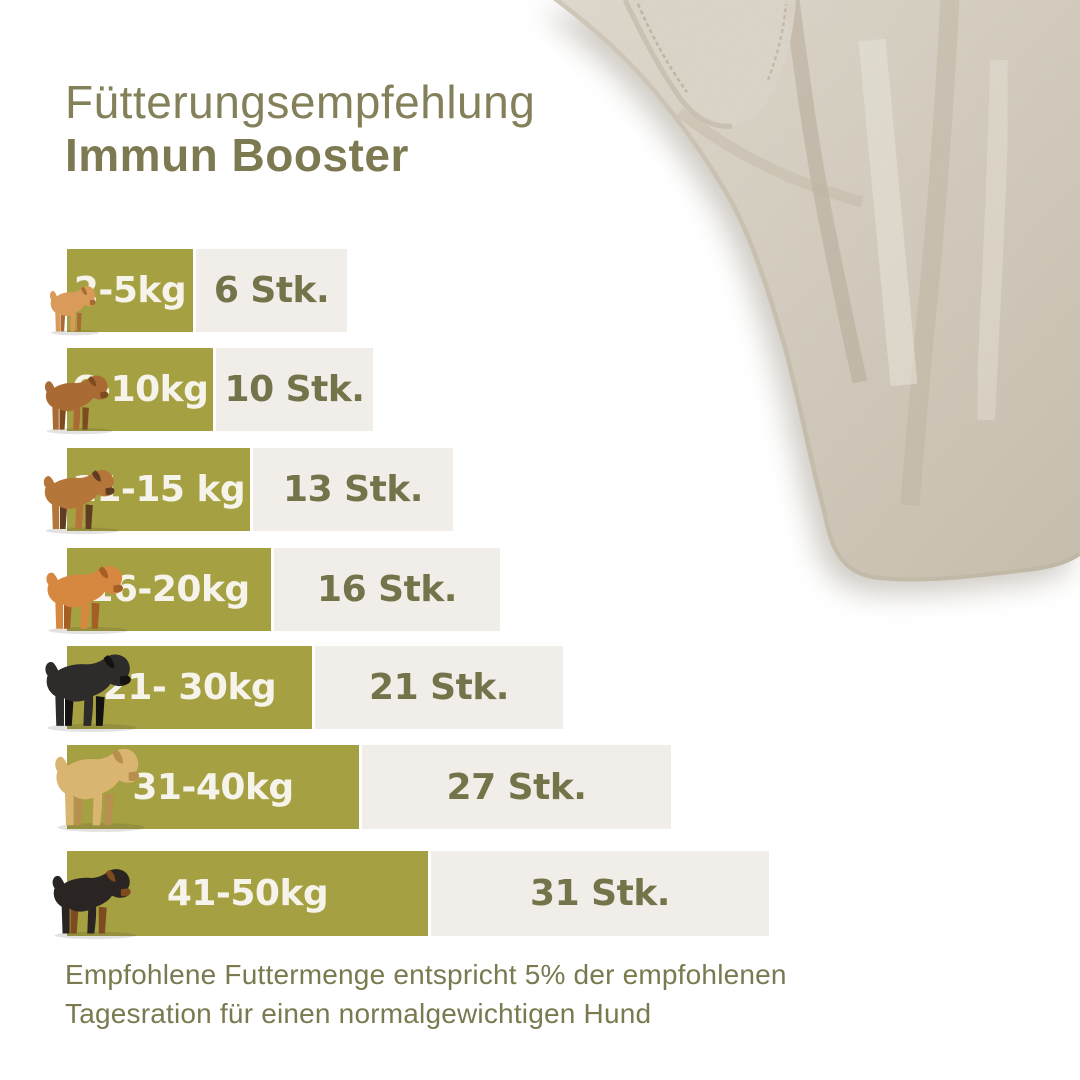  I want to click on weight-range-label: 31-40kg, so click(213, 787).